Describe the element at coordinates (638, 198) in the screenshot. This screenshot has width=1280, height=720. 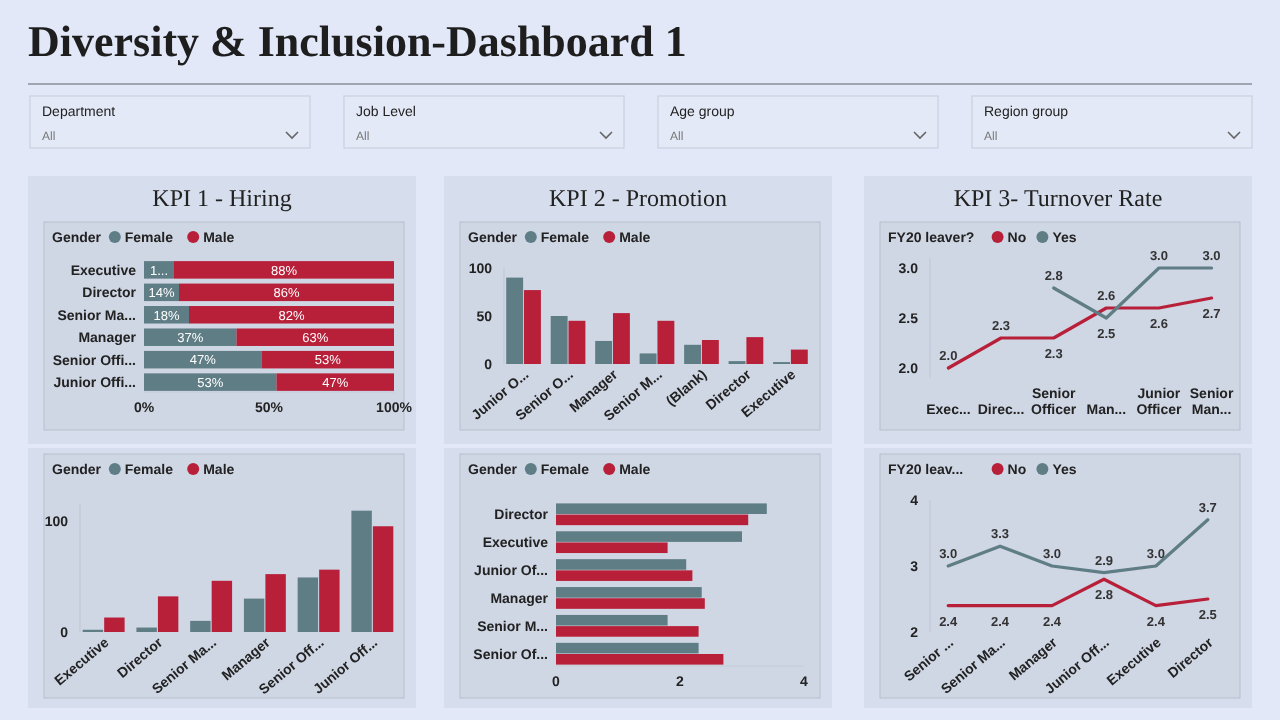
I see `chart-title: KPI 2 - Promotion` at that location.